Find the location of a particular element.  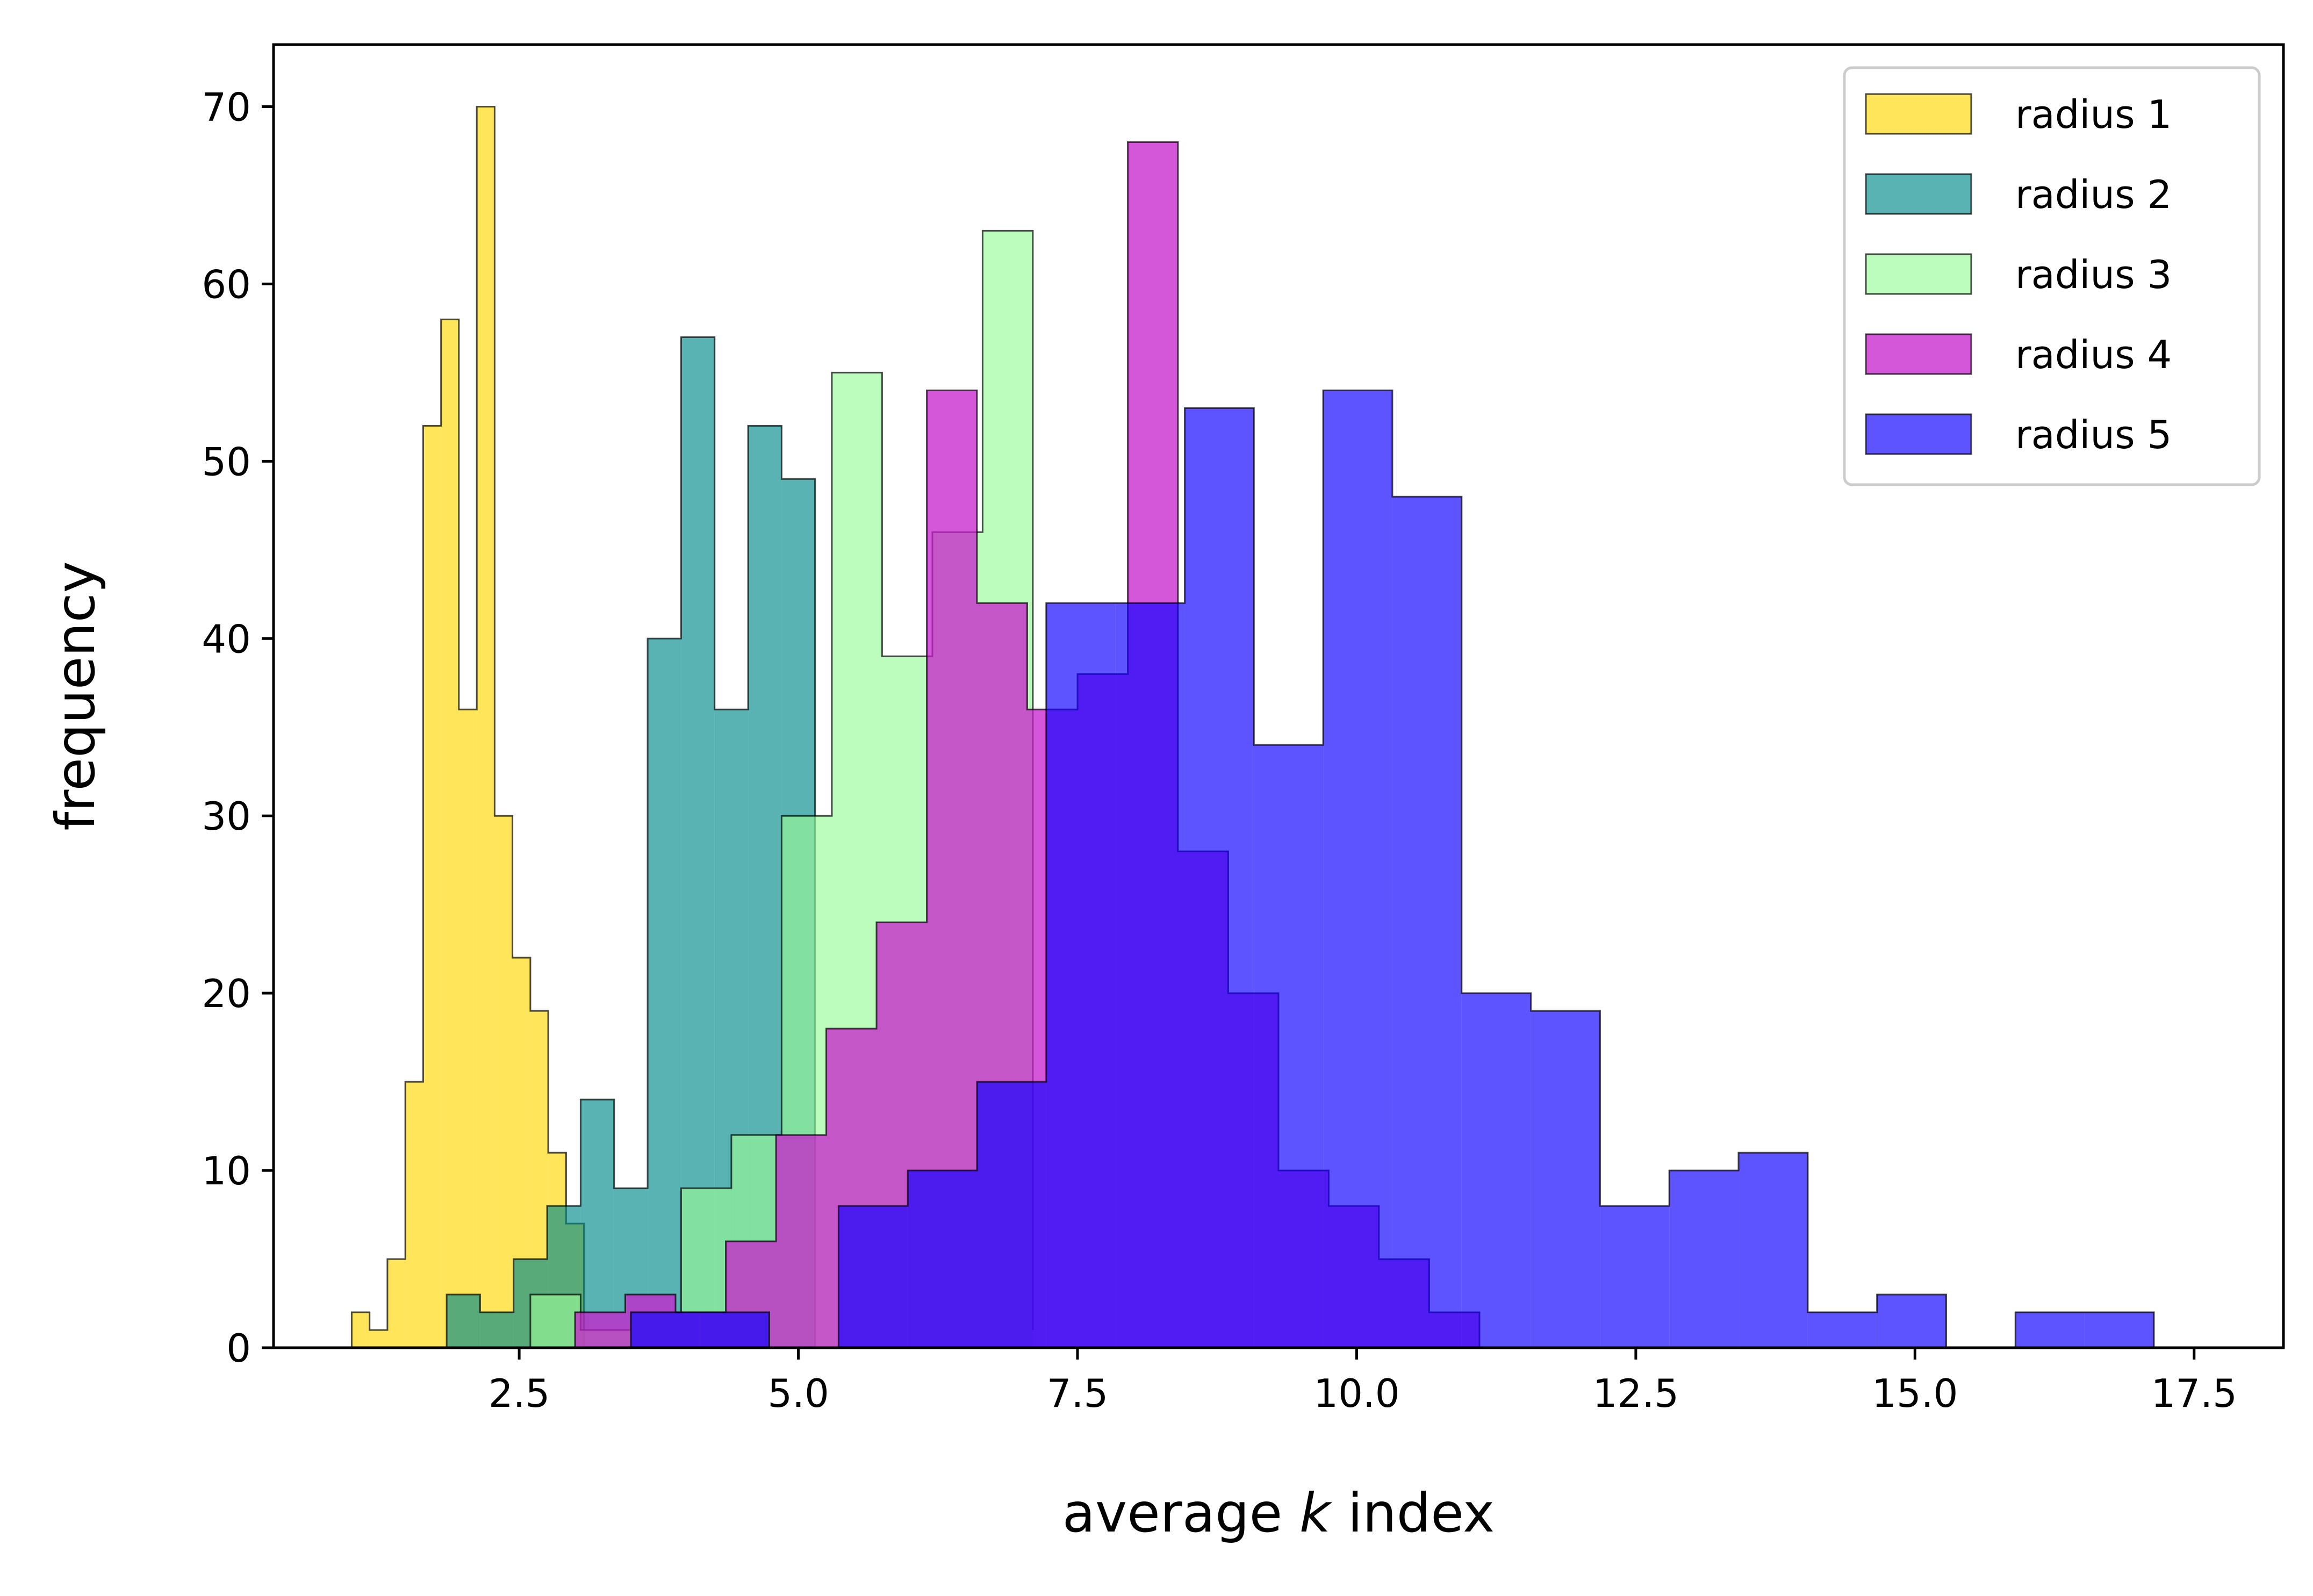

legend-frame is located at coordinates (2052, 276).